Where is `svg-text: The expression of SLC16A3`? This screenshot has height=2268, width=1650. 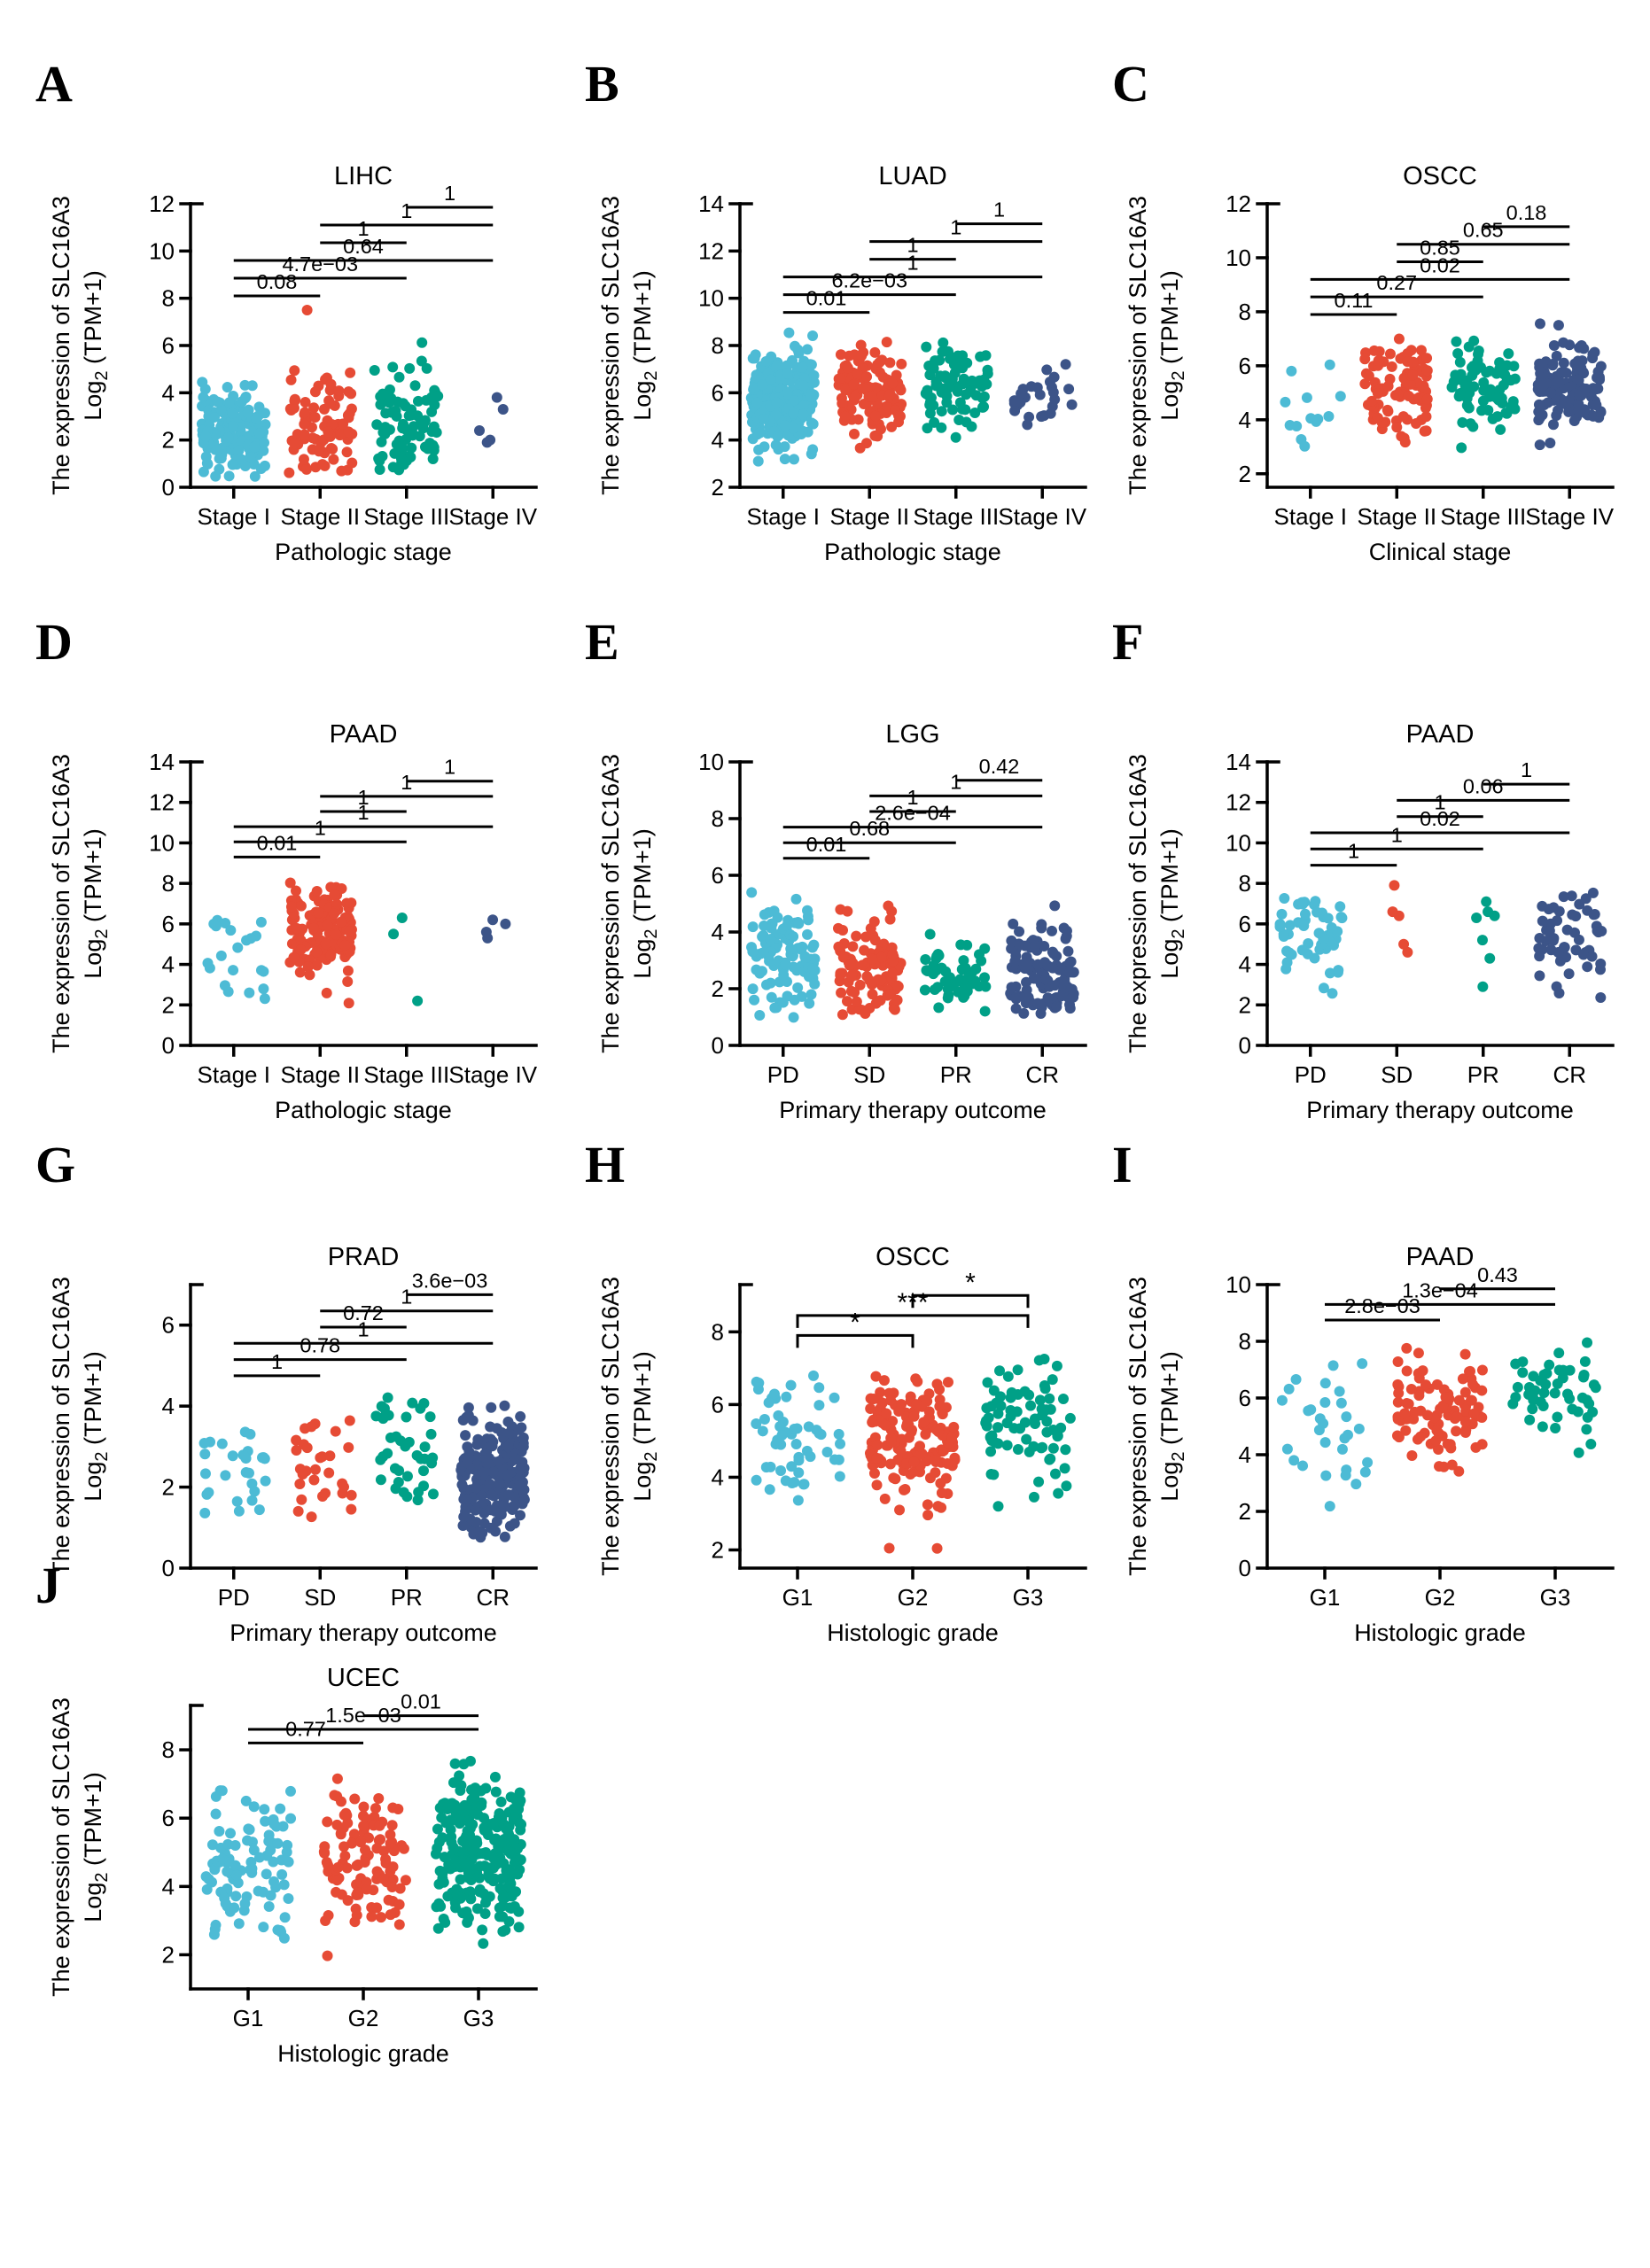 svg-text: The expression of SLC16A3 is located at coordinates (610, 345).